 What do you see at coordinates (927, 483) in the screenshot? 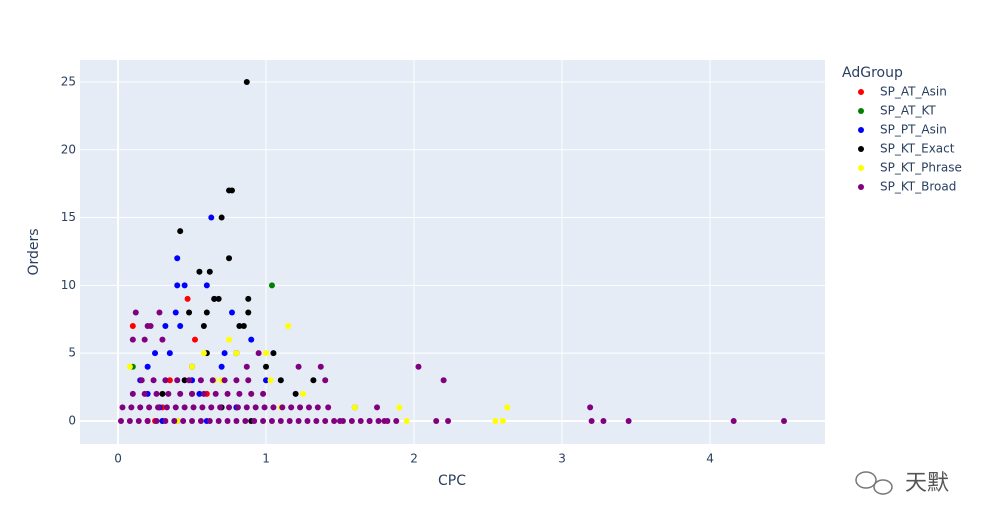
I see `watermark: 天默` at bounding box center [927, 483].